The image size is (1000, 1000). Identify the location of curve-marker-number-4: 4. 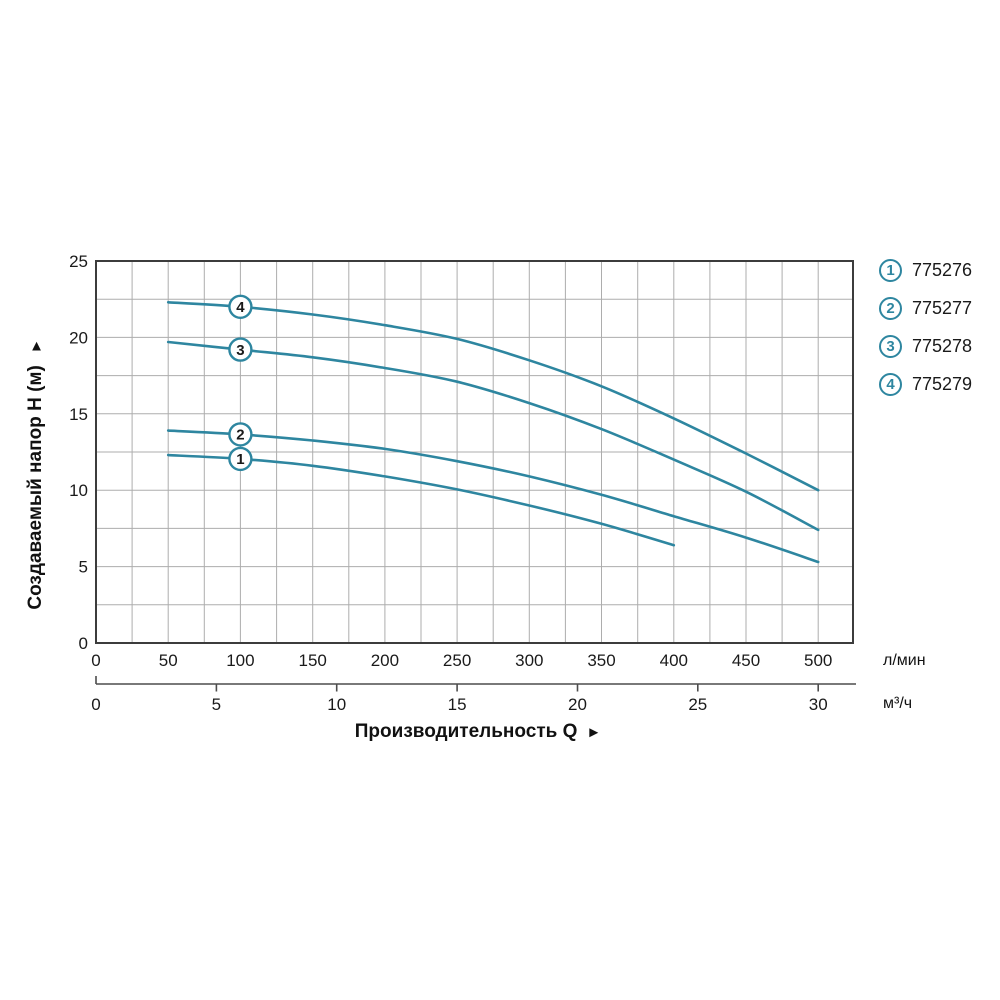
(240, 307).